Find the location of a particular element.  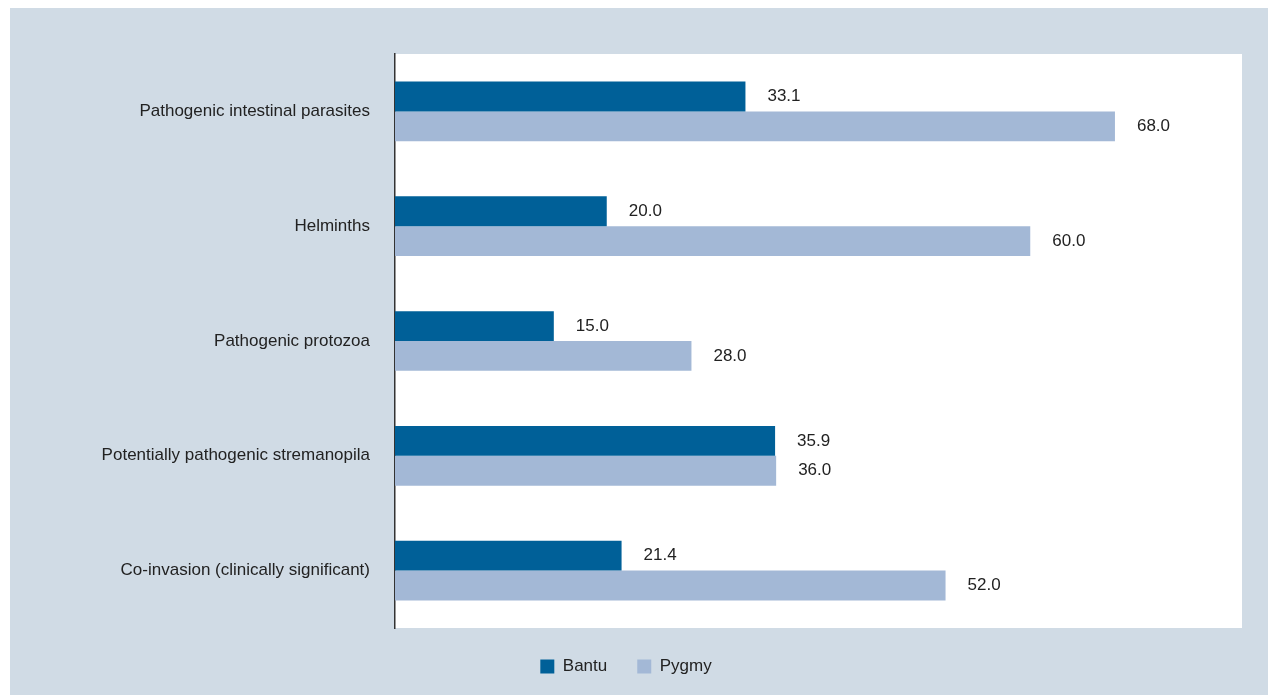

data-label: 68.0 is located at coordinates (1153, 126).